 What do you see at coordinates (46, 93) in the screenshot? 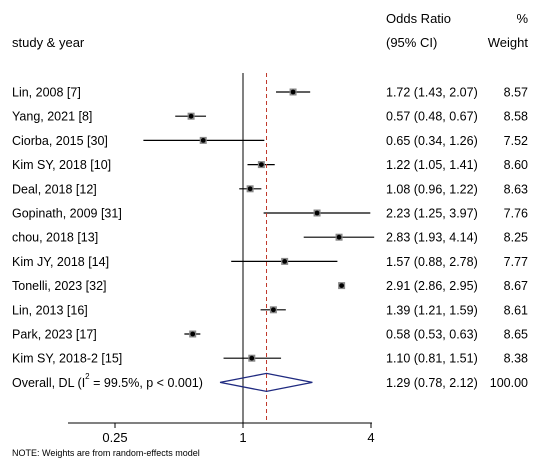
I see `study-label: Lin, 2008 [7]` at bounding box center [46, 93].